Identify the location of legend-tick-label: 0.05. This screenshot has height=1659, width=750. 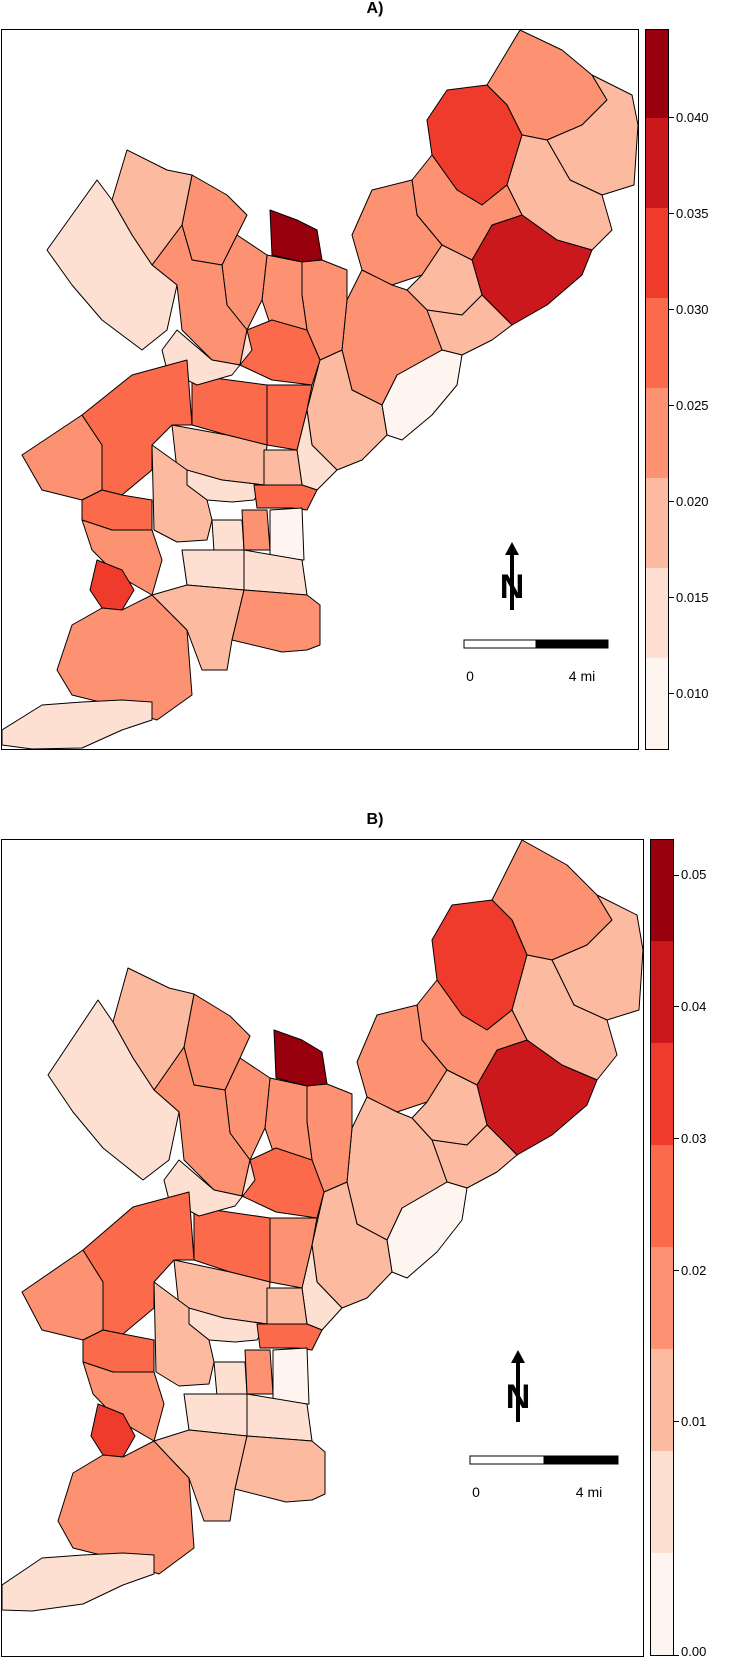
(694, 874).